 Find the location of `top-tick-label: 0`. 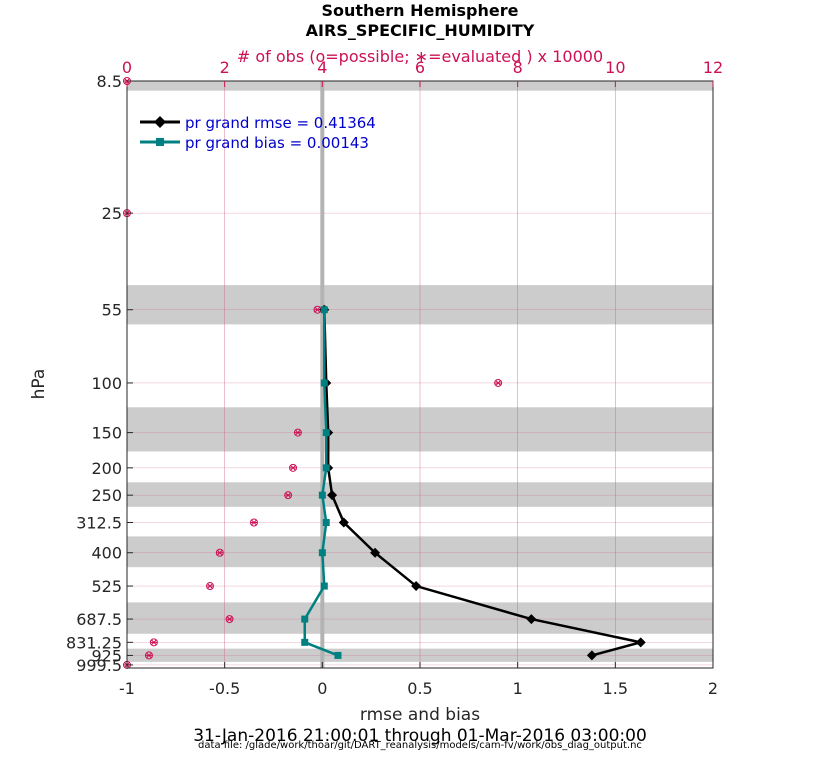

top-tick-label: 0 is located at coordinates (127, 67).